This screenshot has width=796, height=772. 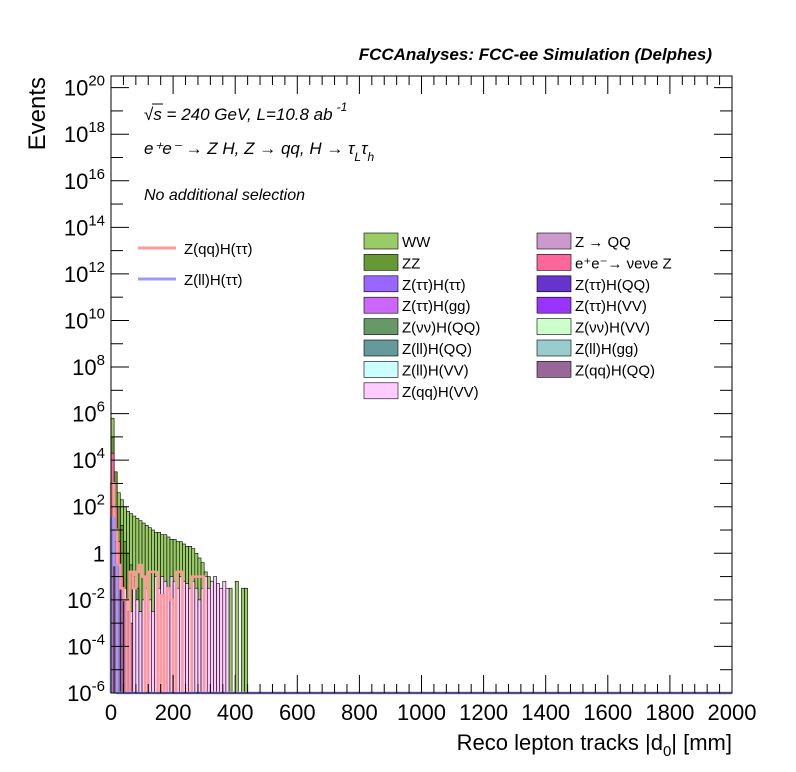 What do you see at coordinates (607, 712) in the screenshot?
I see `x-tick-label: 1600` at bounding box center [607, 712].